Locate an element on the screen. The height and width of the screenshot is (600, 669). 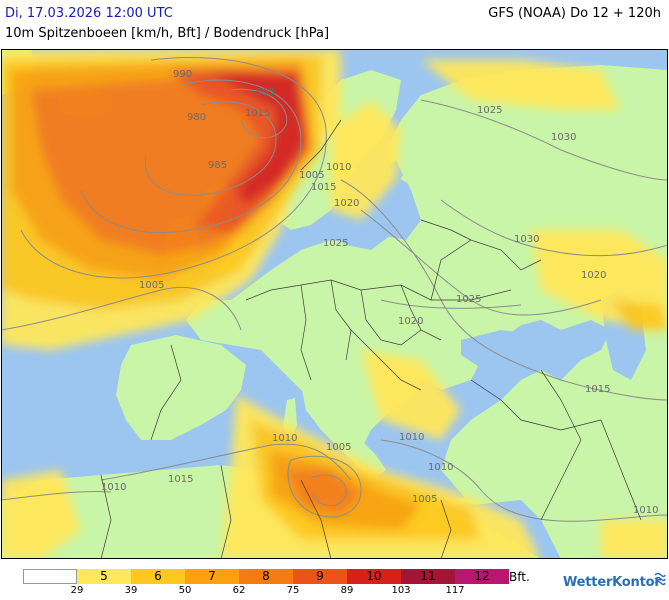
legend-swatch-bft: 5 is located at coordinates (104, 576).